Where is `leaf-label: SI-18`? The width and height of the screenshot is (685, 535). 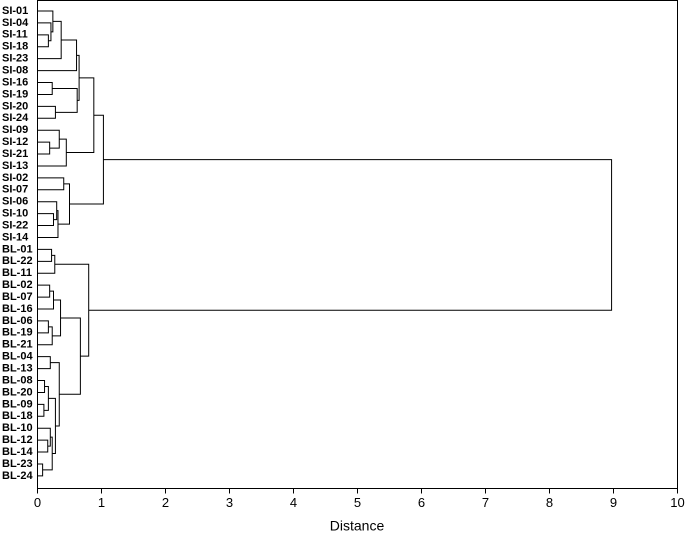 leaf-label: SI-18 is located at coordinates (15, 47).